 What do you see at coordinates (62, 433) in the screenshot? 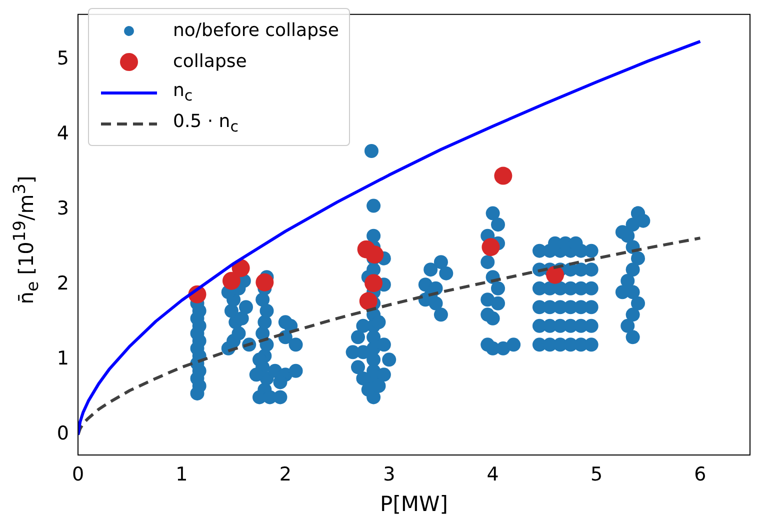
I see `y-tick-label: 0` at bounding box center [62, 433].